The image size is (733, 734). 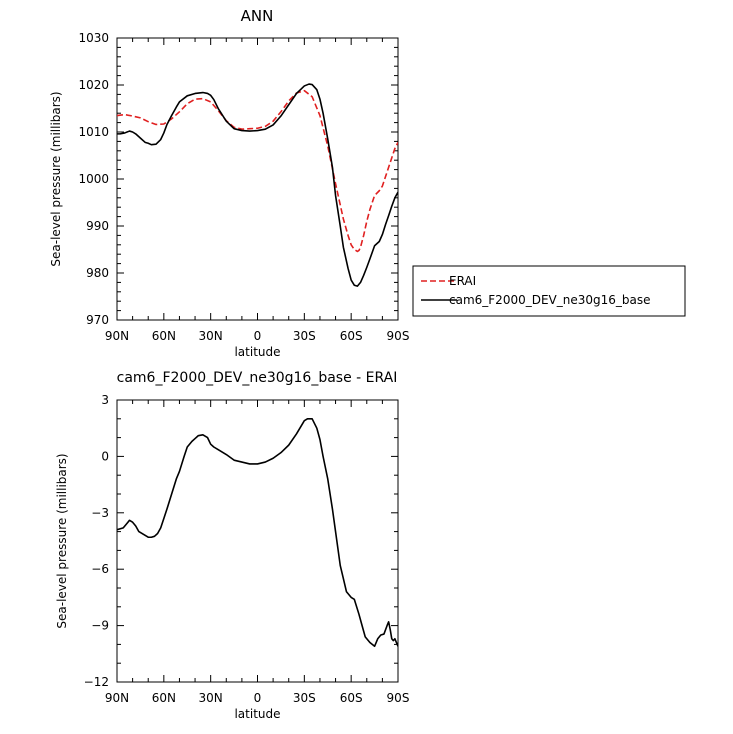 I want to click on legend-box, so click(x=549, y=291).